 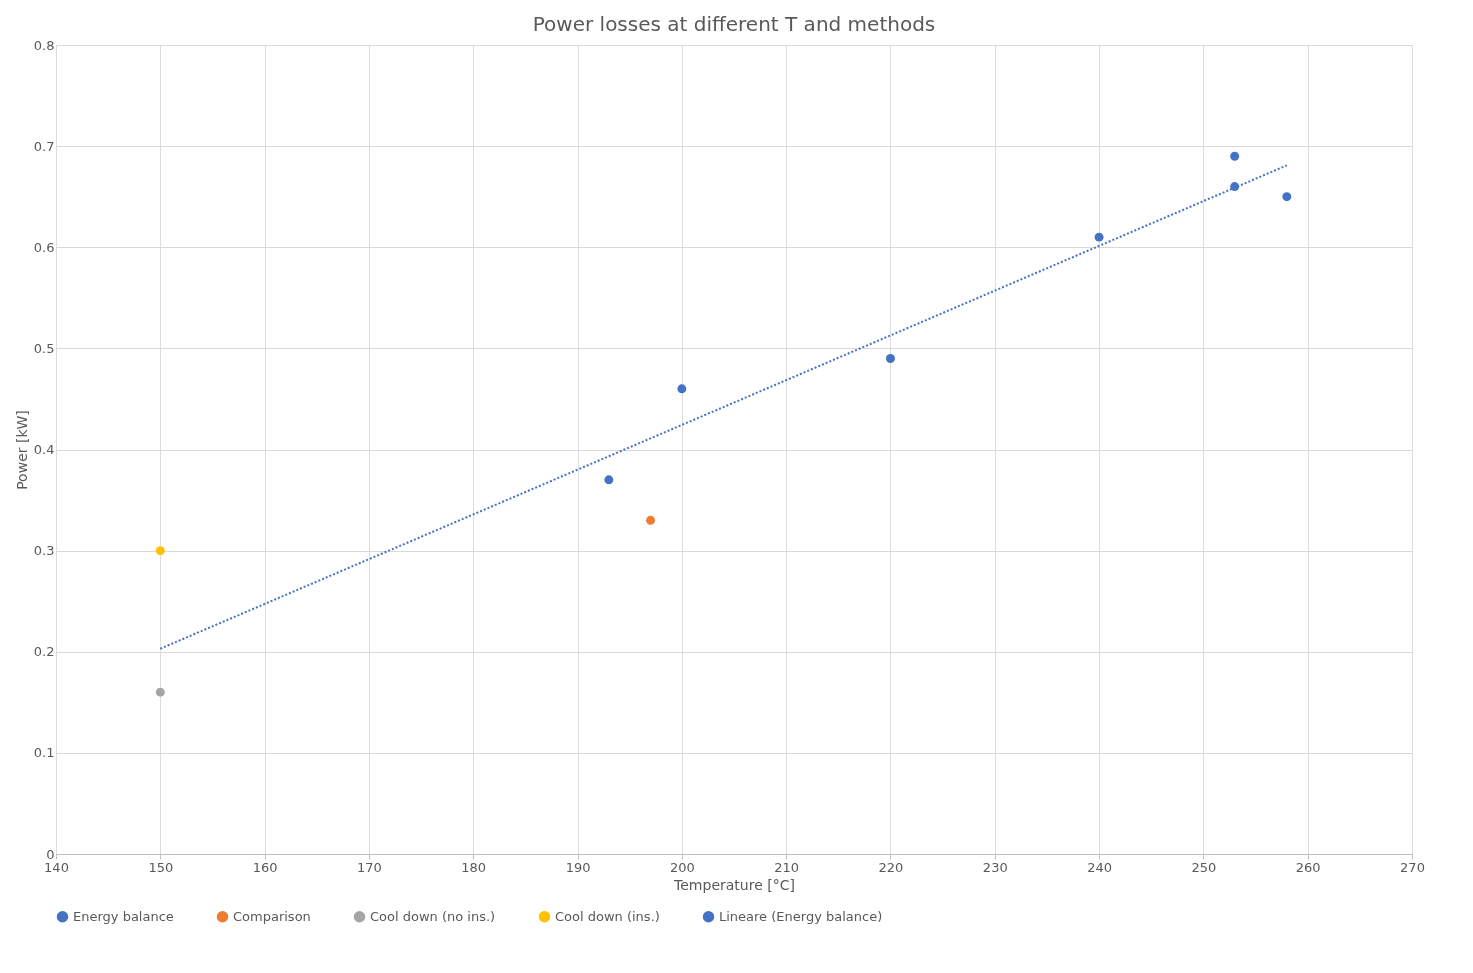 I want to click on x-axis-title: Temperature [°C], so click(x=734, y=884).